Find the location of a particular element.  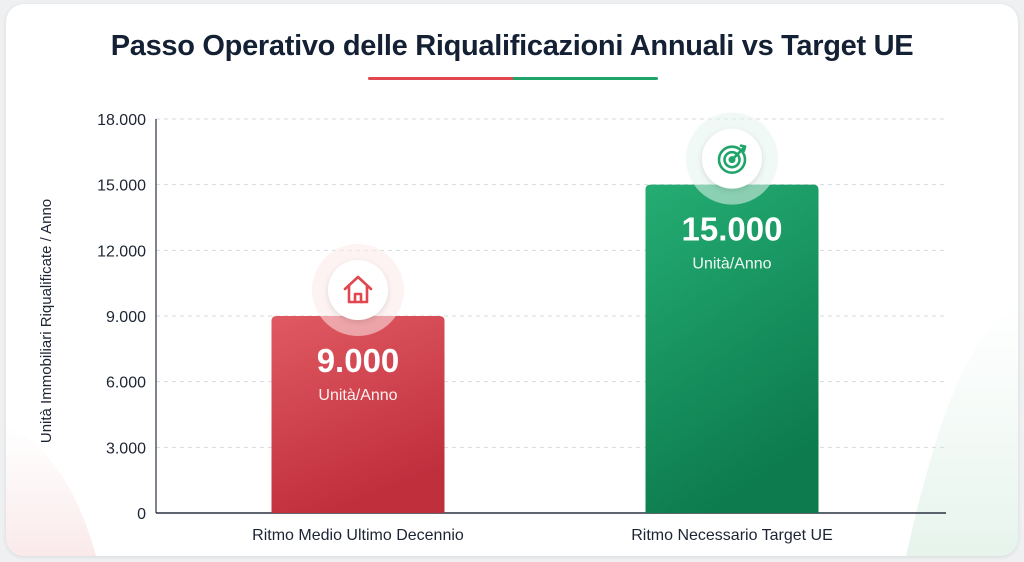

icon-circle is located at coordinates (358, 290).